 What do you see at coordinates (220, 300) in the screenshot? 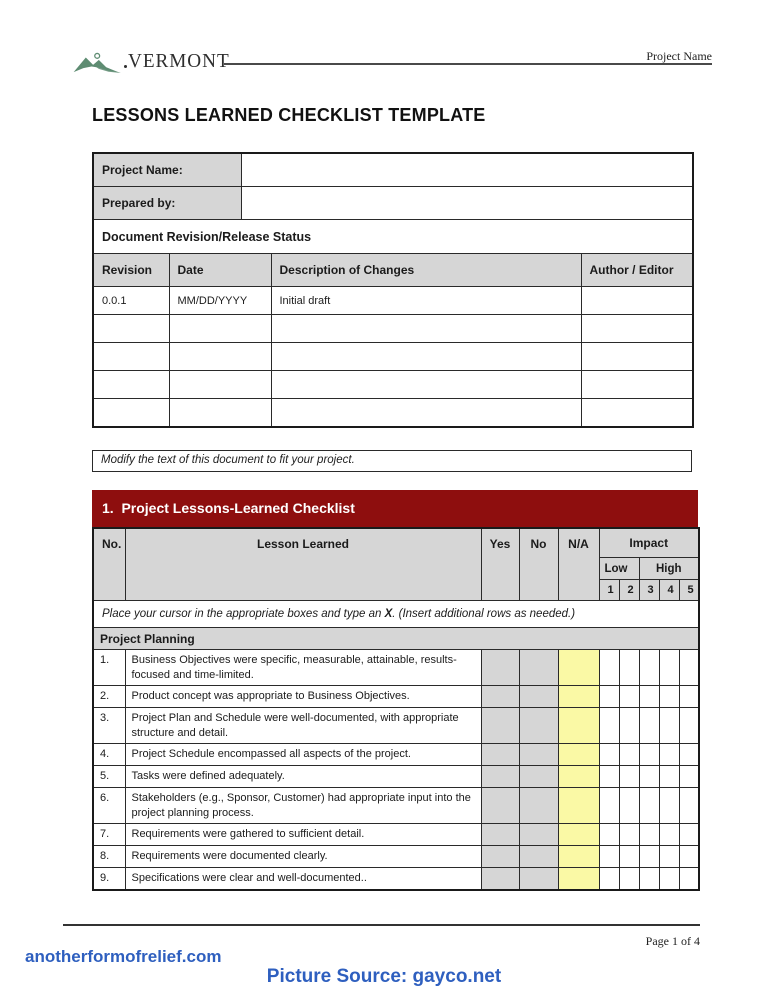
I see `date-cell: MM/DD/YYYY` at bounding box center [220, 300].